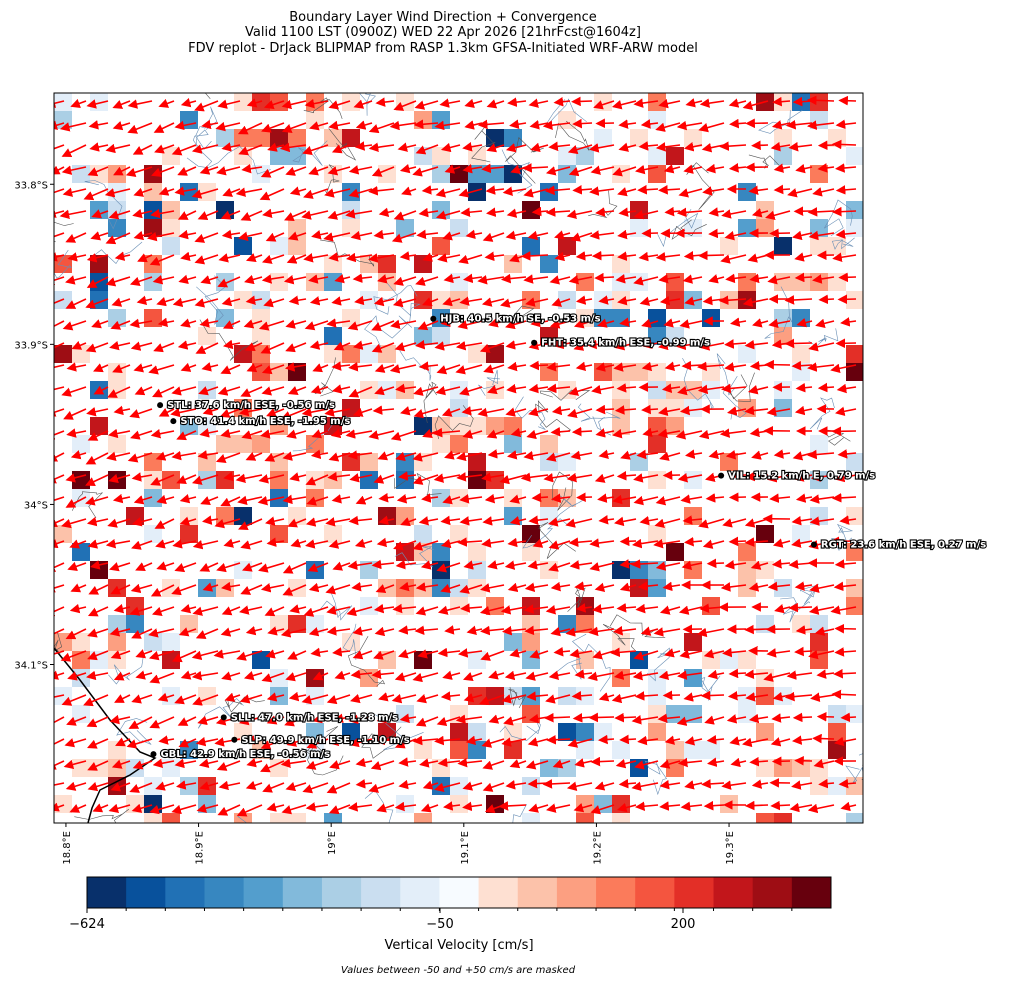 The width and height of the screenshot is (1016, 988). Describe the element at coordinates (730, 848) in the screenshot. I see `lon-tick-label: 19.3°E` at that location.